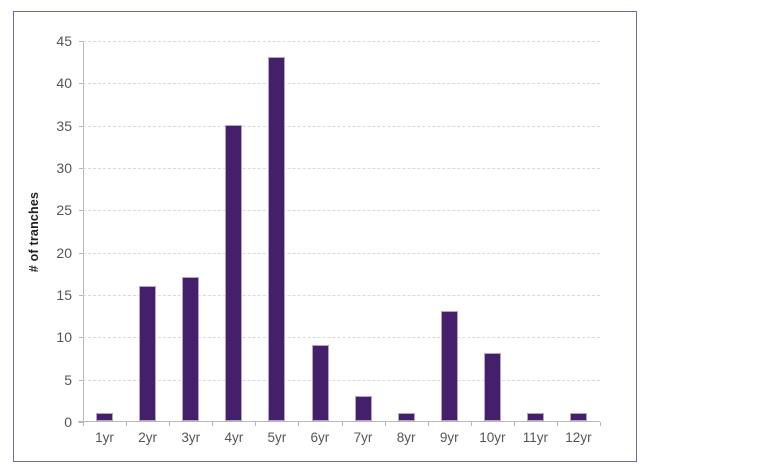  Describe the element at coordinates (492, 387) in the screenshot. I see `bar-10yr` at that location.